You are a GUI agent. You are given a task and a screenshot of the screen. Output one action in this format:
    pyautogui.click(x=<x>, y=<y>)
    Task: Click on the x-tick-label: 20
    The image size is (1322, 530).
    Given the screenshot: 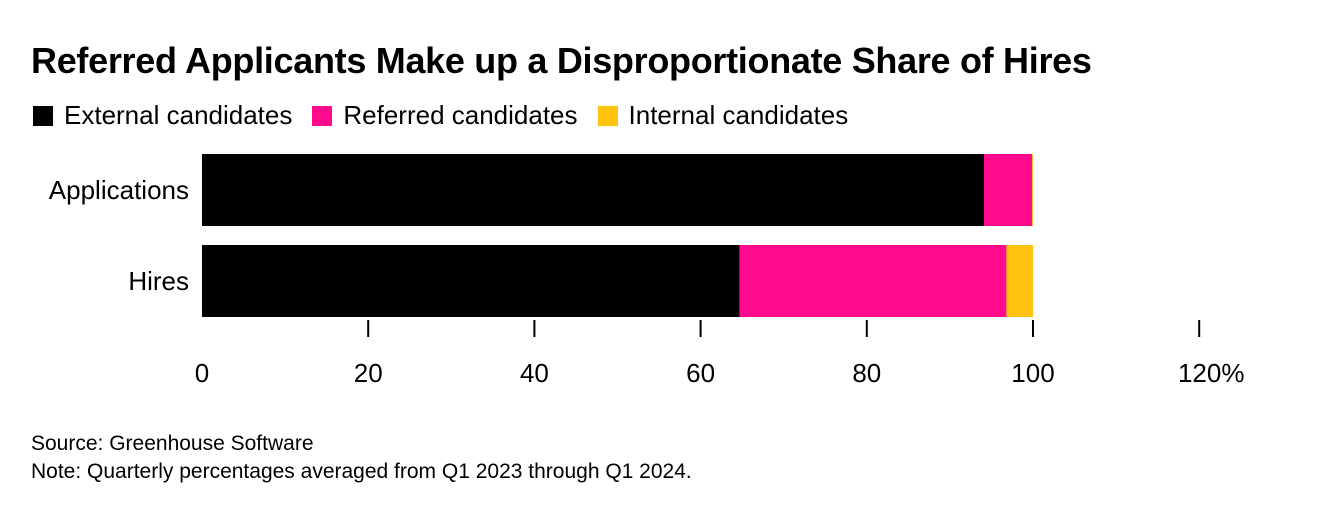 What is the action you would take?
    pyautogui.click(x=368, y=373)
    